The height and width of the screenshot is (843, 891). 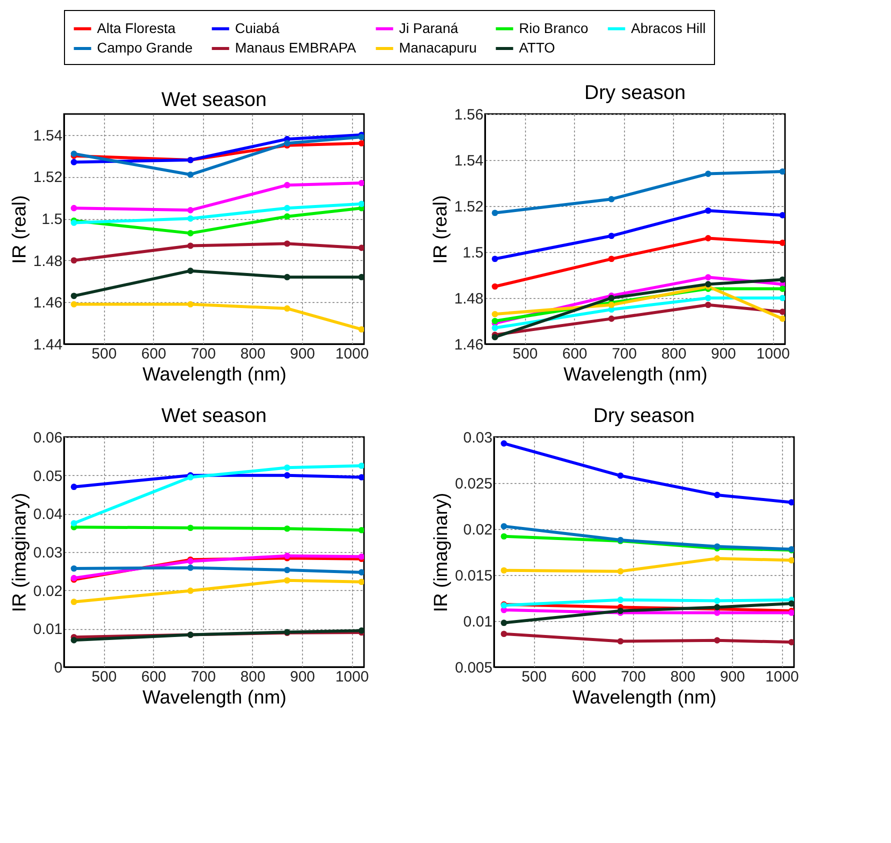 I want to click on y-tick-label: 1.44, so click(x=47, y=345).